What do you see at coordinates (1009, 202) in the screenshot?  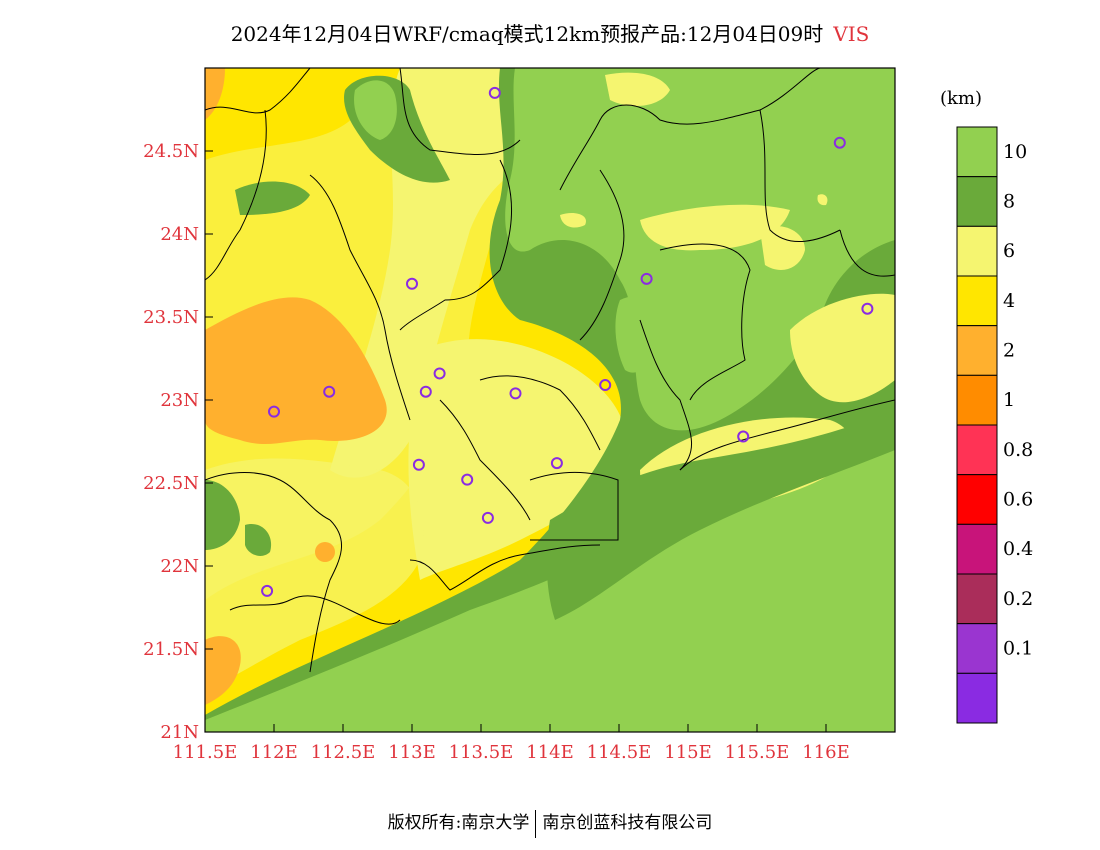 I see `colorbar-label: 8` at bounding box center [1009, 202].